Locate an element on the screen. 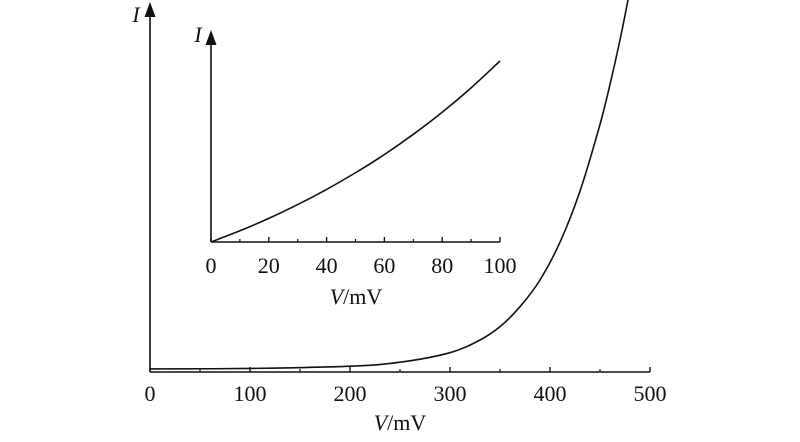 The image size is (800, 442). inset-x-ticks is located at coordinates (355, 239).